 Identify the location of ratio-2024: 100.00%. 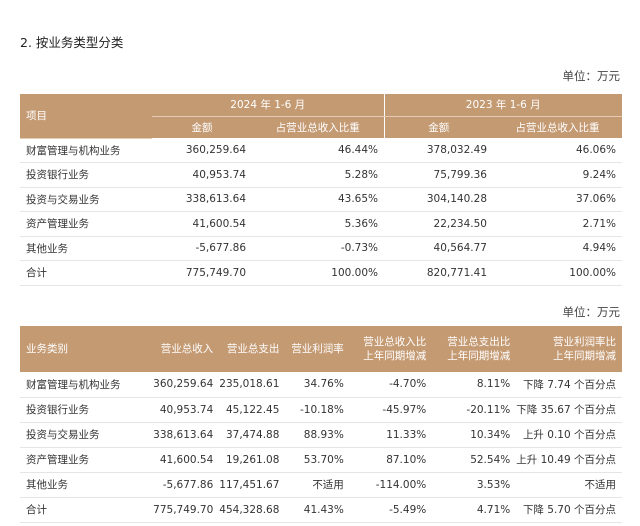
(318, 273).